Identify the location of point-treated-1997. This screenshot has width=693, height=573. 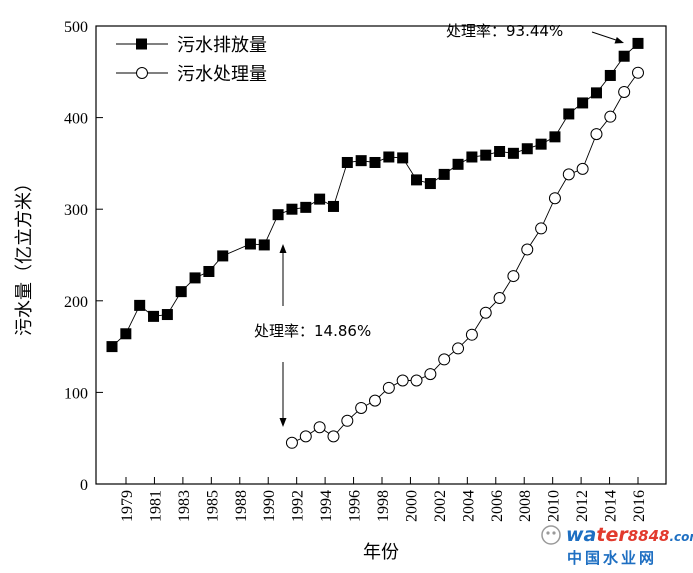
(375, 400).